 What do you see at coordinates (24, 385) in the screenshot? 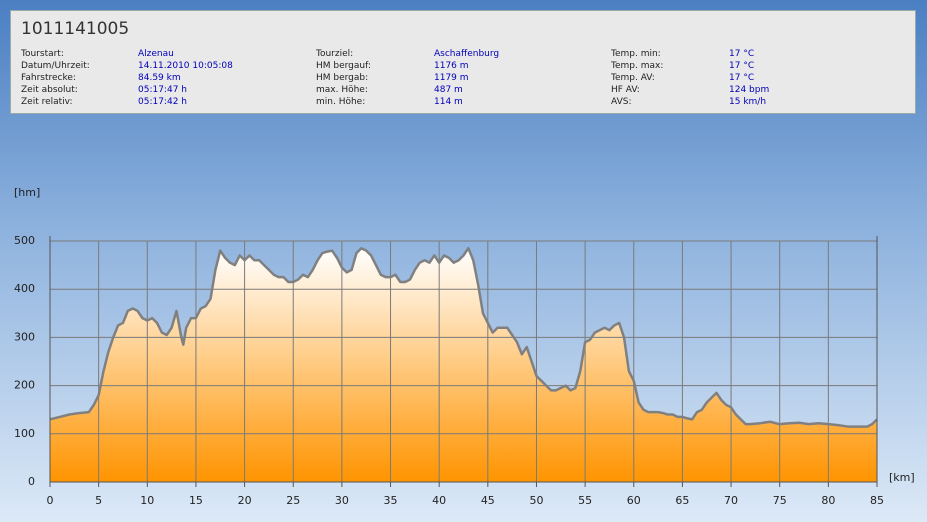
I see `y-tick-label: 200` at bounding box center [24, 385].